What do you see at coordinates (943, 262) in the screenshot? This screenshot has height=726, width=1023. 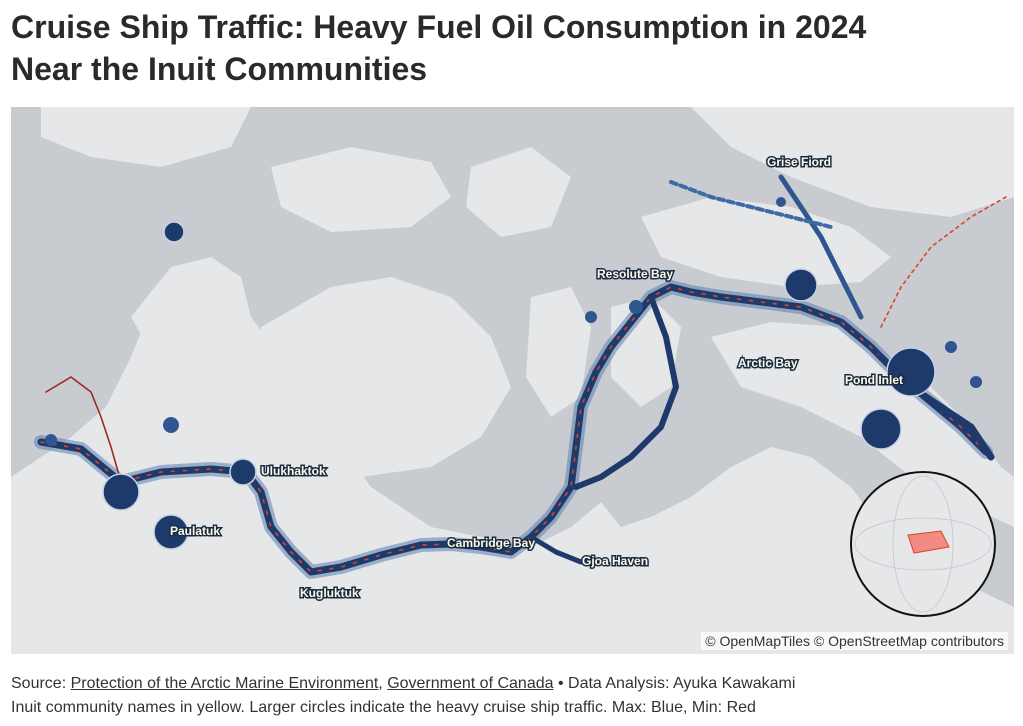 I see `route-east-spur` at bounding box center [943, 262].